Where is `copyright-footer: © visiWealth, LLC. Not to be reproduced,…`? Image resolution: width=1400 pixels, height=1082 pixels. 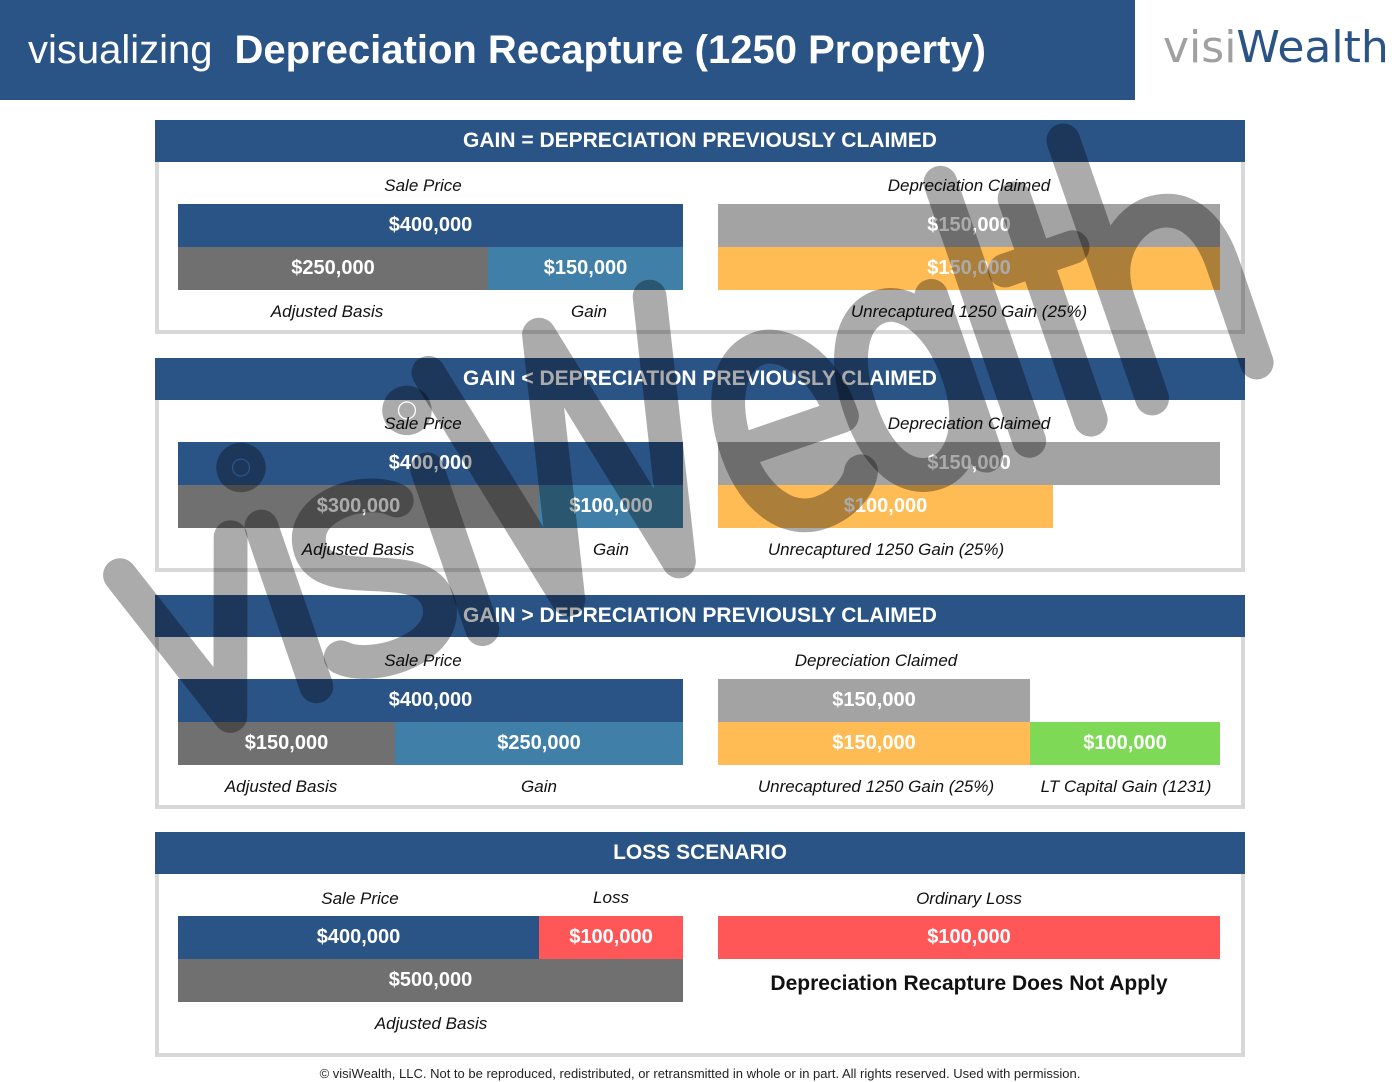 copyright-footer: © visiWealth, LLC. Not to be reproduced,… is located at coordinates (700, 1073).